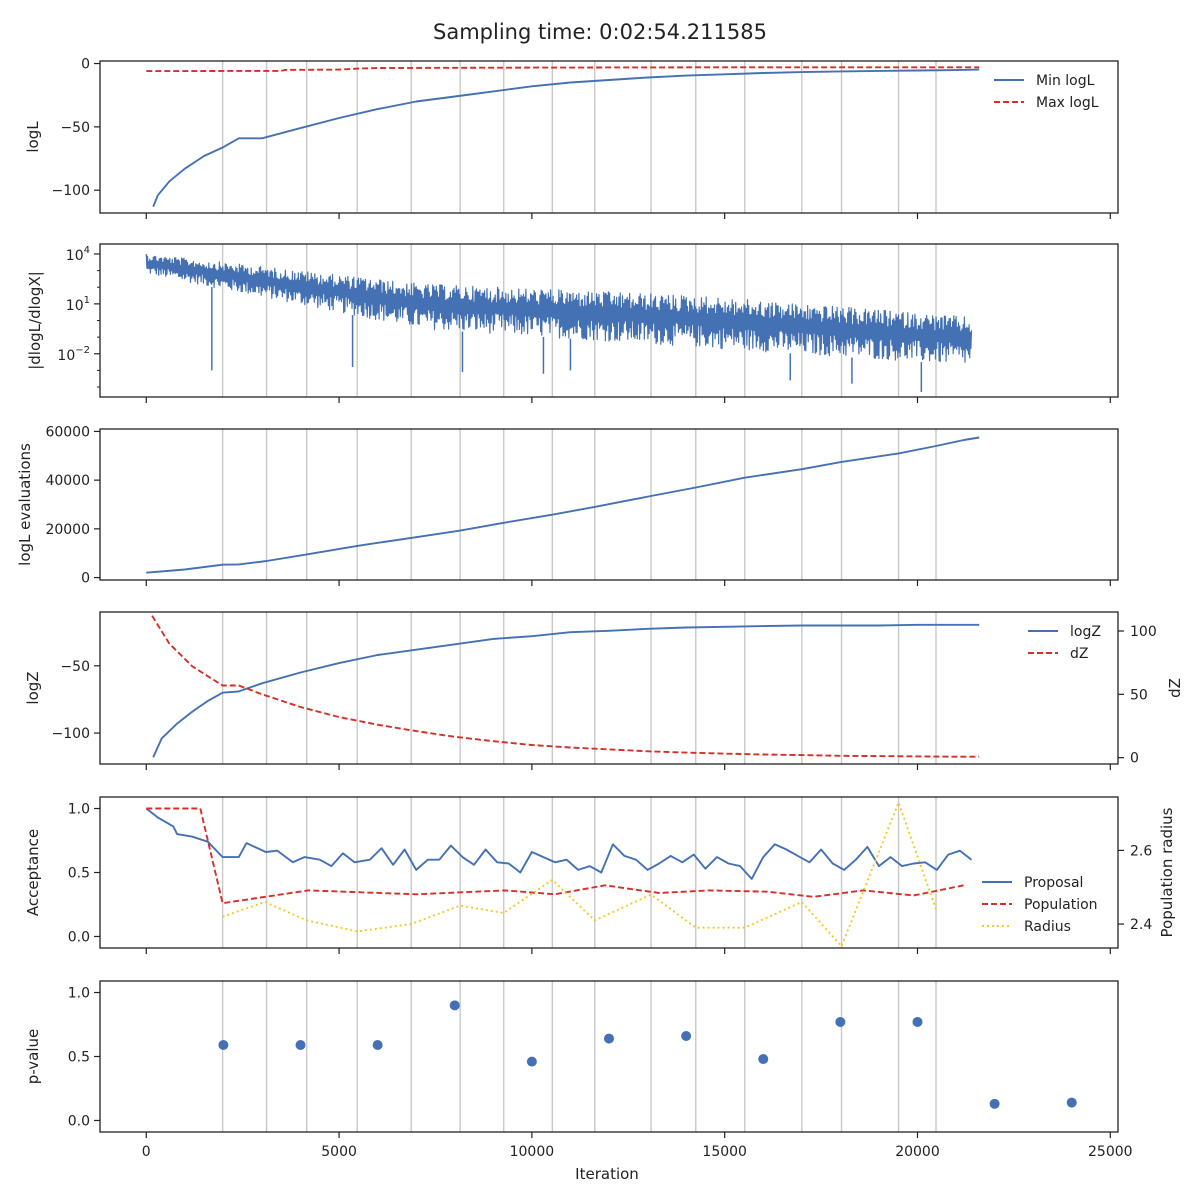  I want to click on y-tick-label: 10¹, so click(78, 304).